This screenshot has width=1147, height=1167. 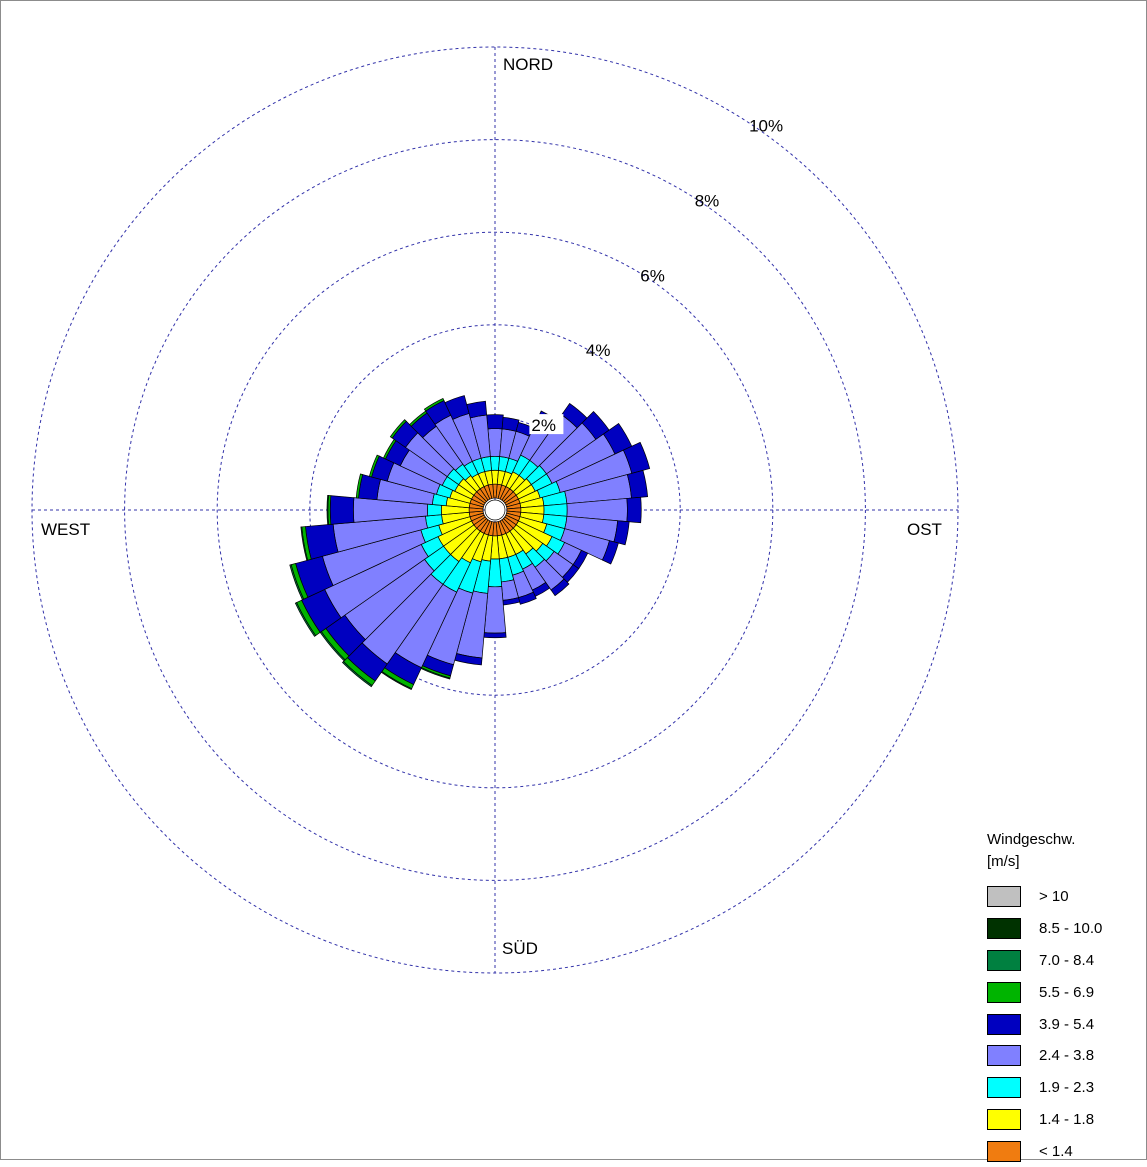 I want to click on label-west: WEST, so click(x=65, y=529).